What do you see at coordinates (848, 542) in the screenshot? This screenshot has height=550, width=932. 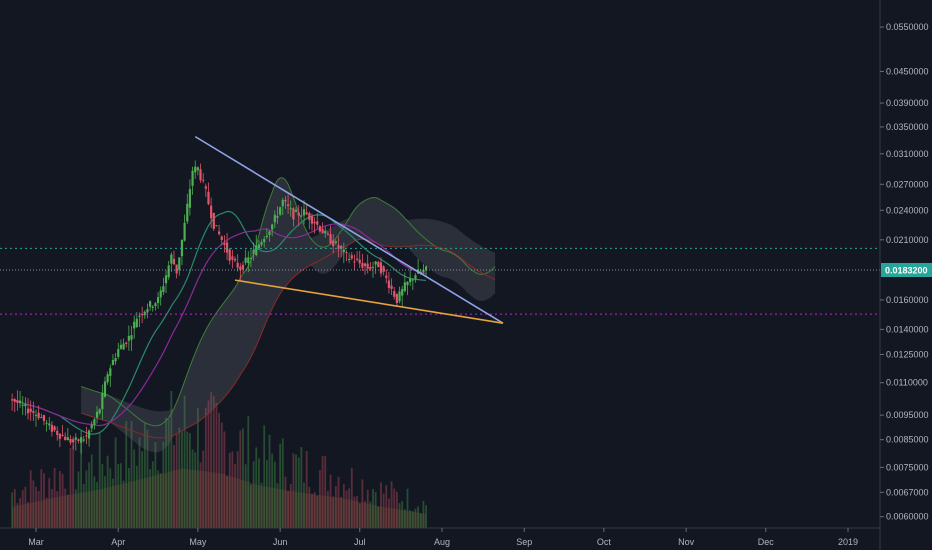 I see `time-tick-label: 2019` at bounding box center [848, 542].